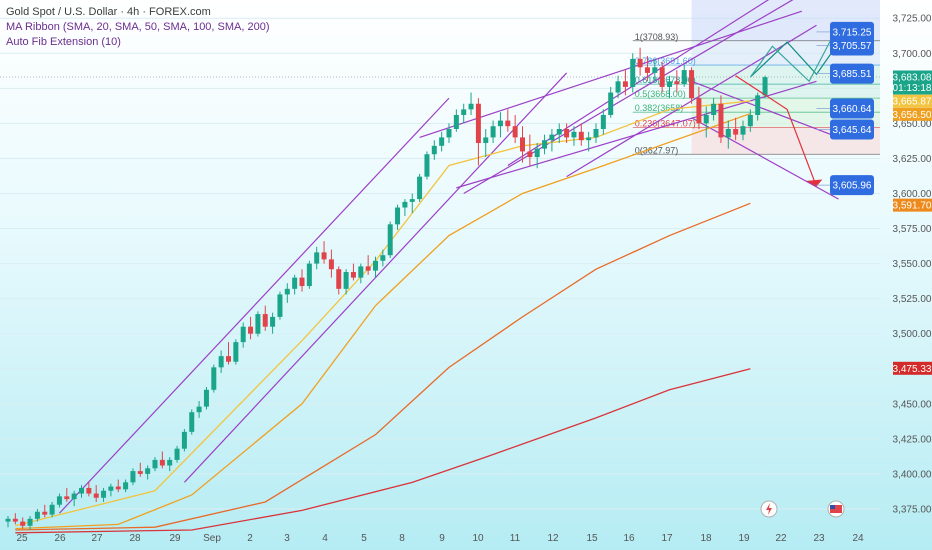  I want to click on fib-label: 0.618(3678.00), so click(665, 80).